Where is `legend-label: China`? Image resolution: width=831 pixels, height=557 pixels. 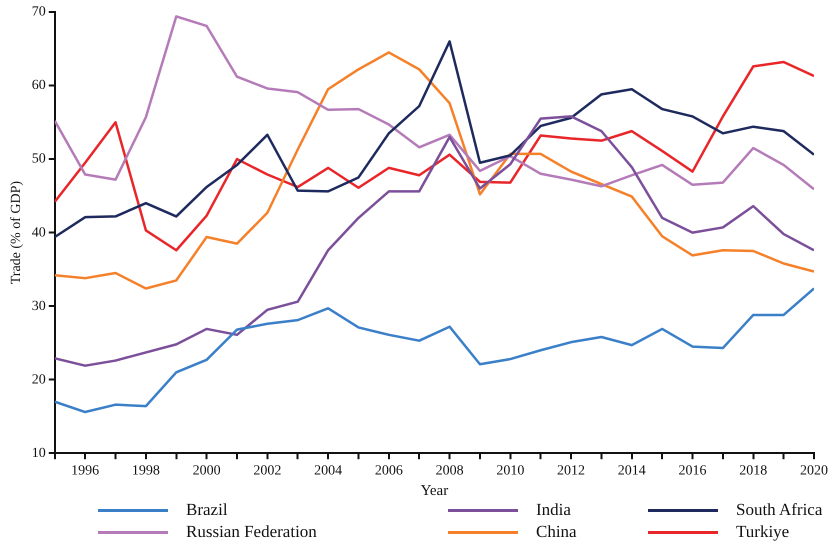 legend-label: China is located at coordinates (556, 532).